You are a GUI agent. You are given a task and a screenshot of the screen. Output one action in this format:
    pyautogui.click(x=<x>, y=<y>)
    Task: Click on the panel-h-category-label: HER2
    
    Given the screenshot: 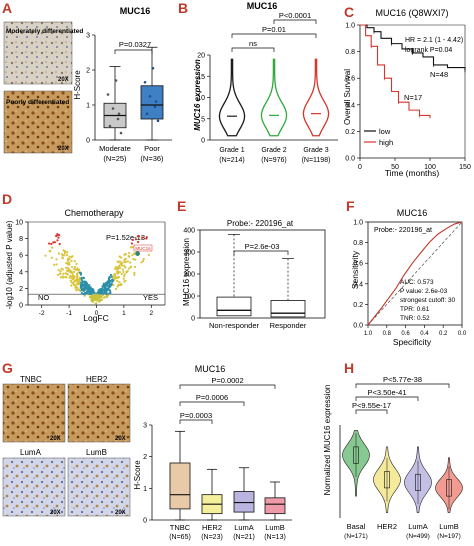 What is the action you would take?
    pyautogui.click(x=387, y=526)
    